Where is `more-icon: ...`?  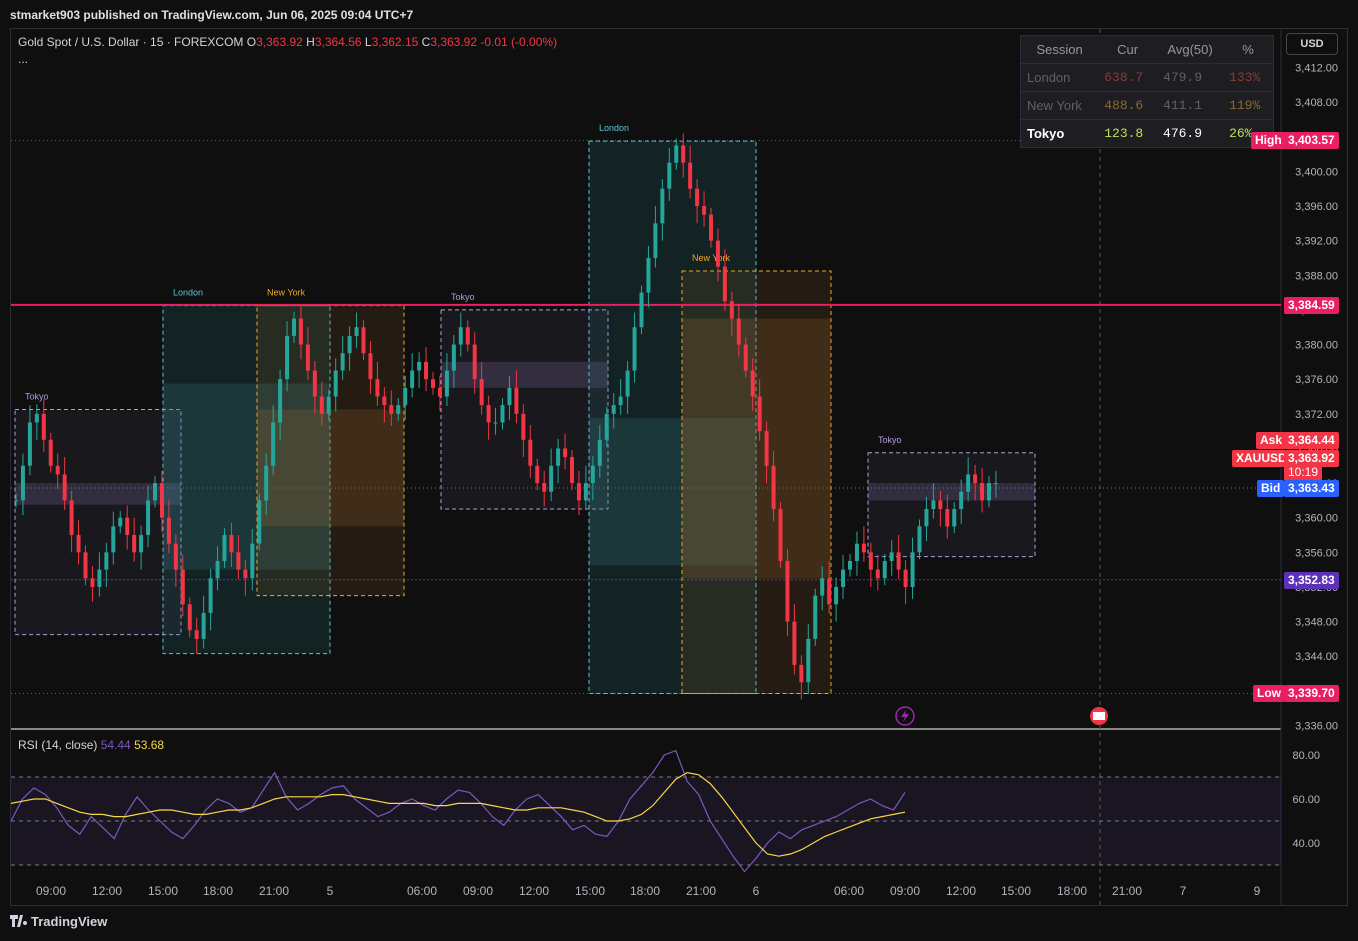 more-icon: ... is located at coordinates (23, 59).